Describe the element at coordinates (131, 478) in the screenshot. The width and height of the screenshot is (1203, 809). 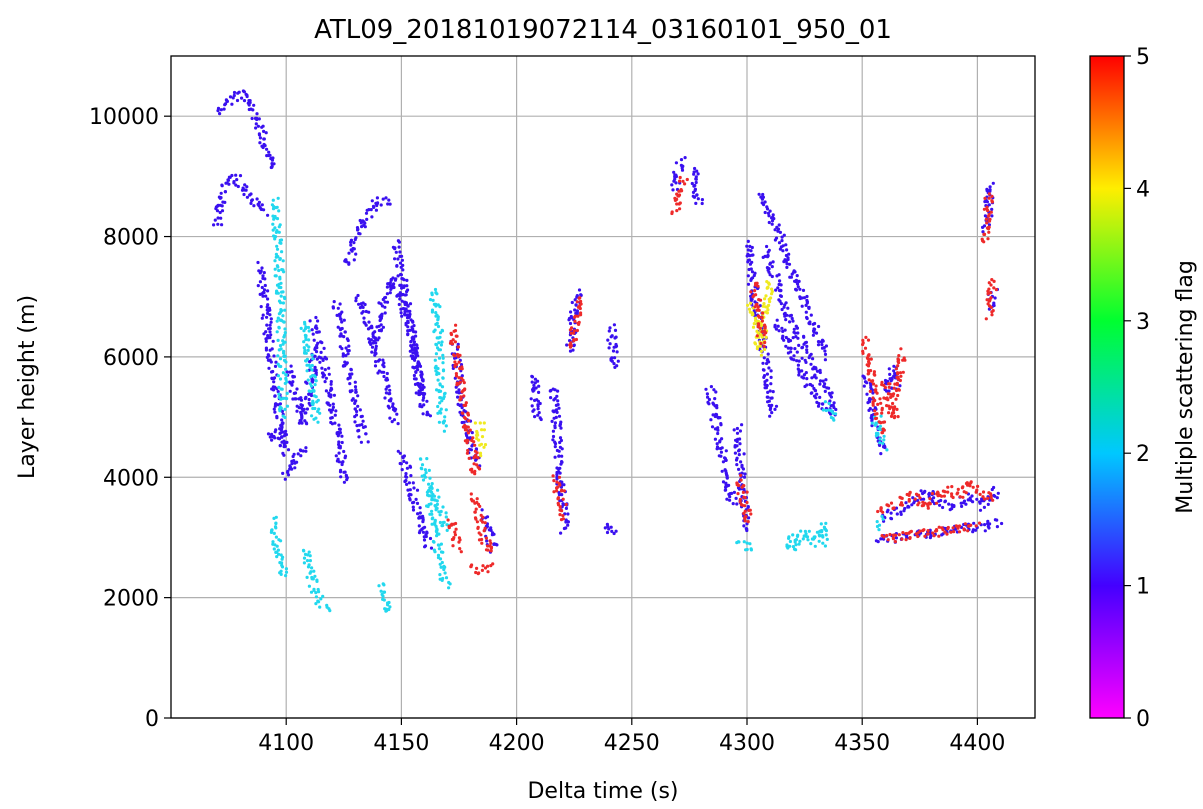
I see `y-tick-label: 4000` at that location.